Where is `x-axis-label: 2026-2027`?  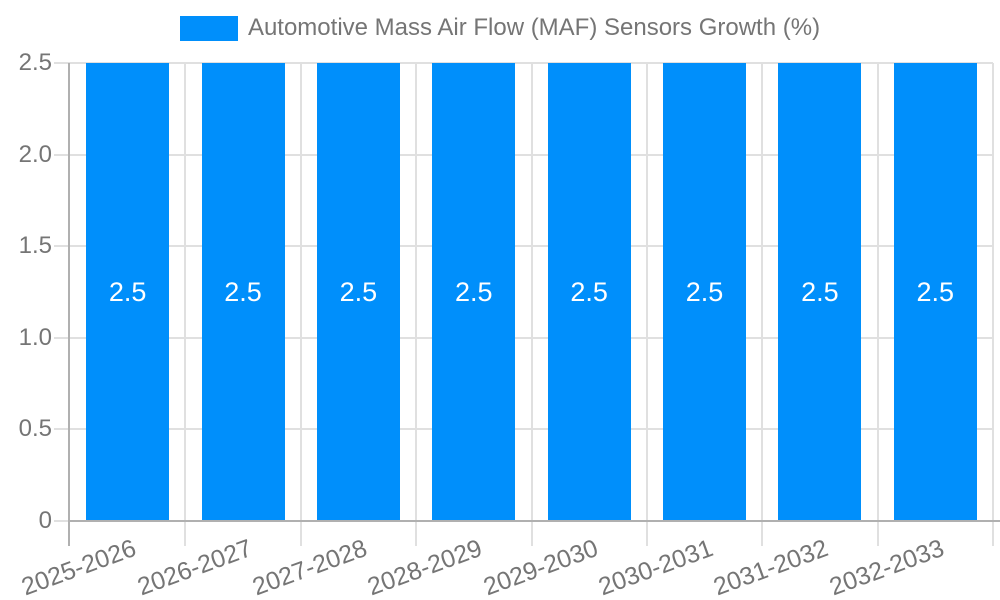
x-axis-label: 2026-2027 is located at coordinates (194, 567).